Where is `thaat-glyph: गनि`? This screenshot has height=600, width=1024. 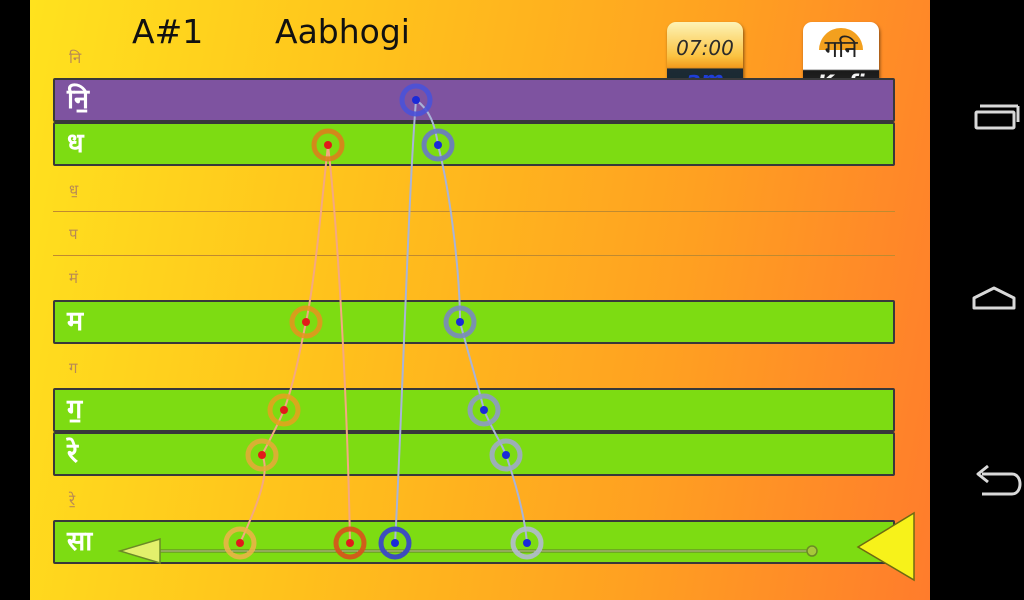
thaat-glyph: गनि is located at coordinates (841, 49).